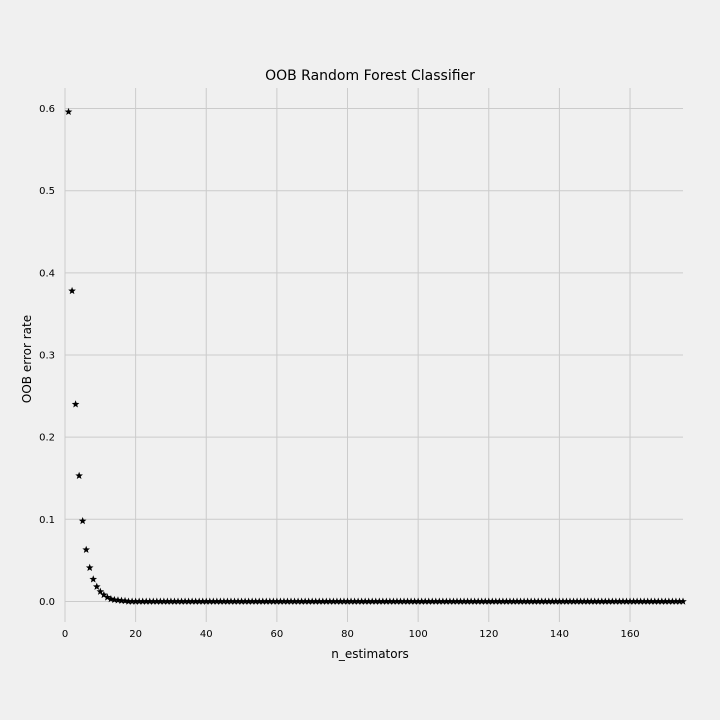 The height and width of the screenshot is (720, 720). I want to click on x-tick-label: 0, so click(65, 634).